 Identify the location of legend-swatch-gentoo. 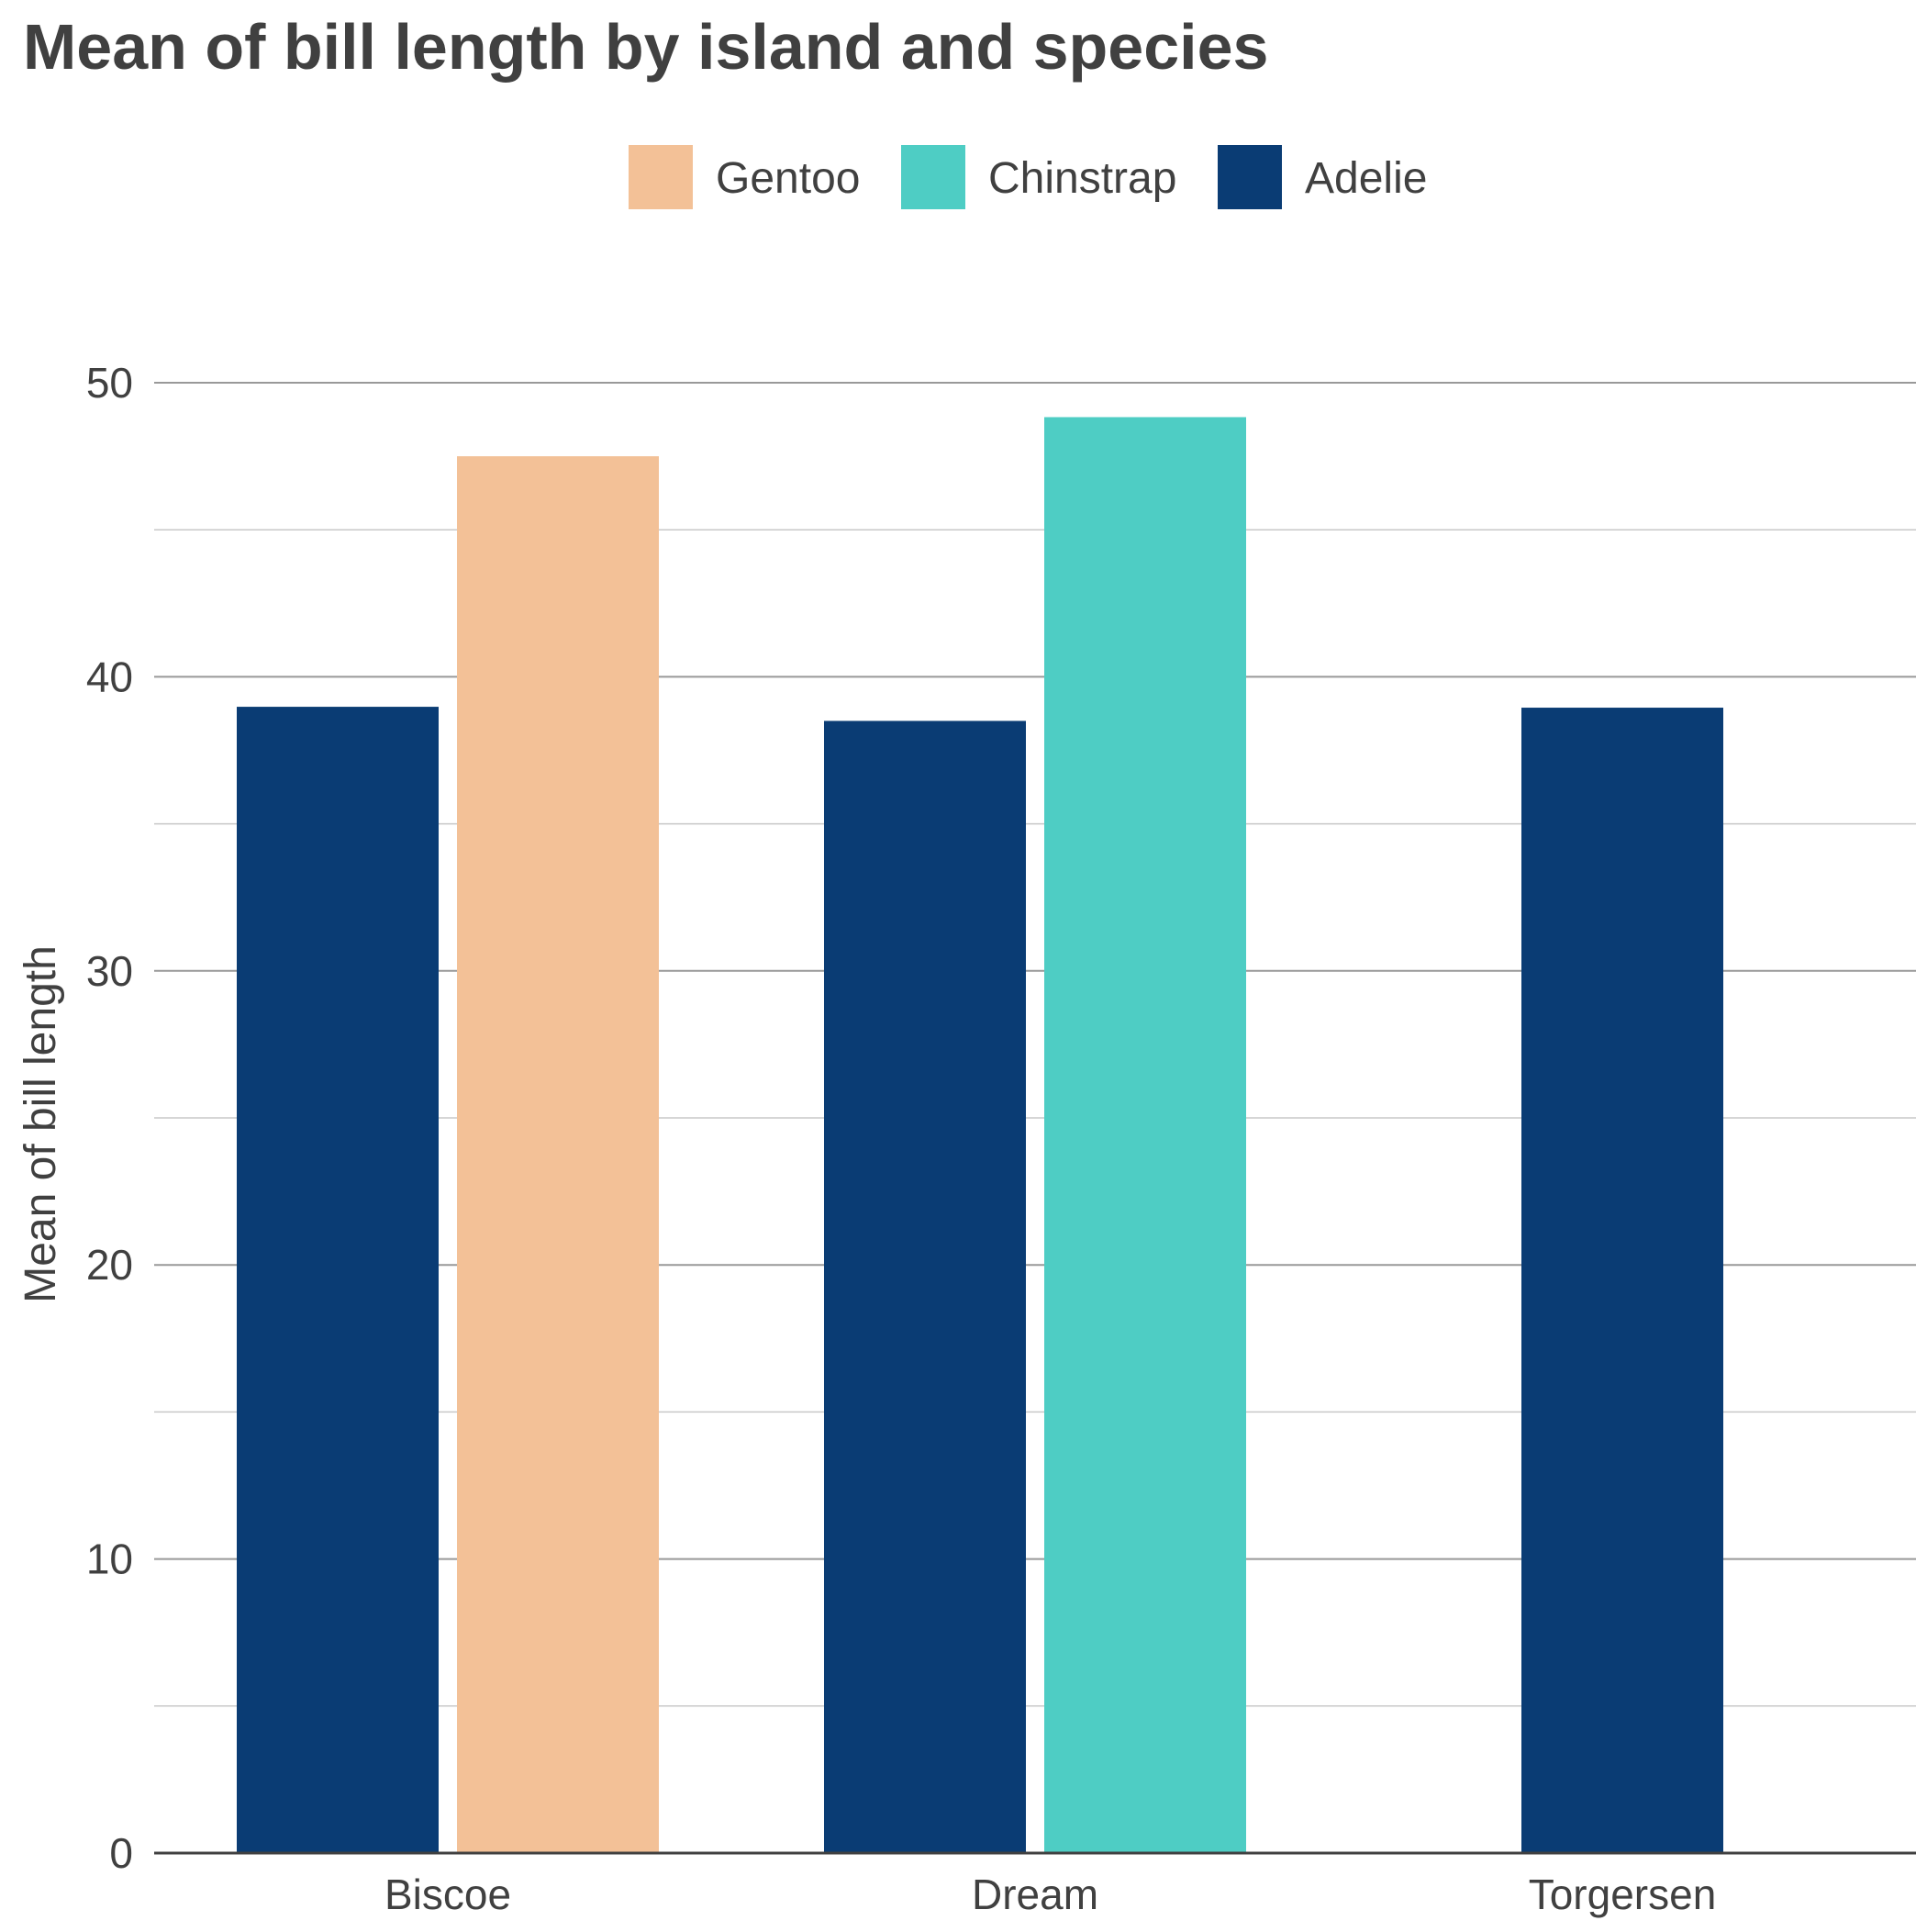
(661, 177).